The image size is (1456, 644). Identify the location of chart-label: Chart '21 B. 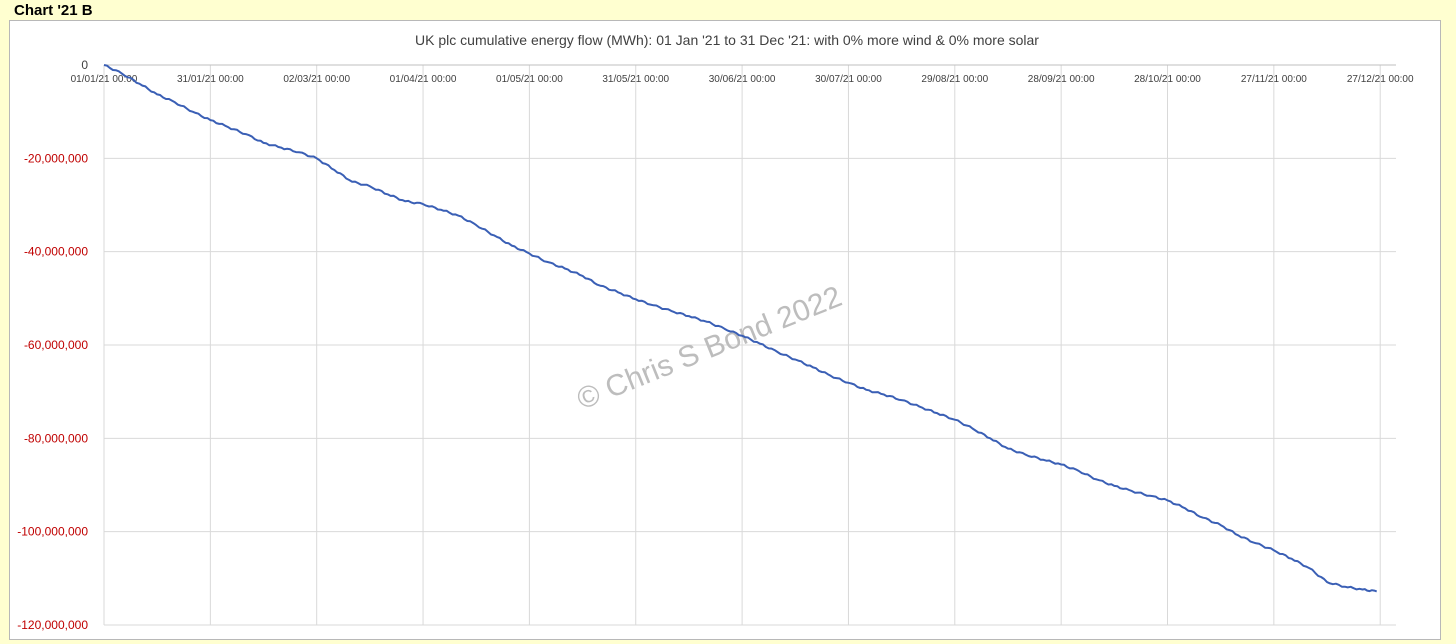
(53, 10).